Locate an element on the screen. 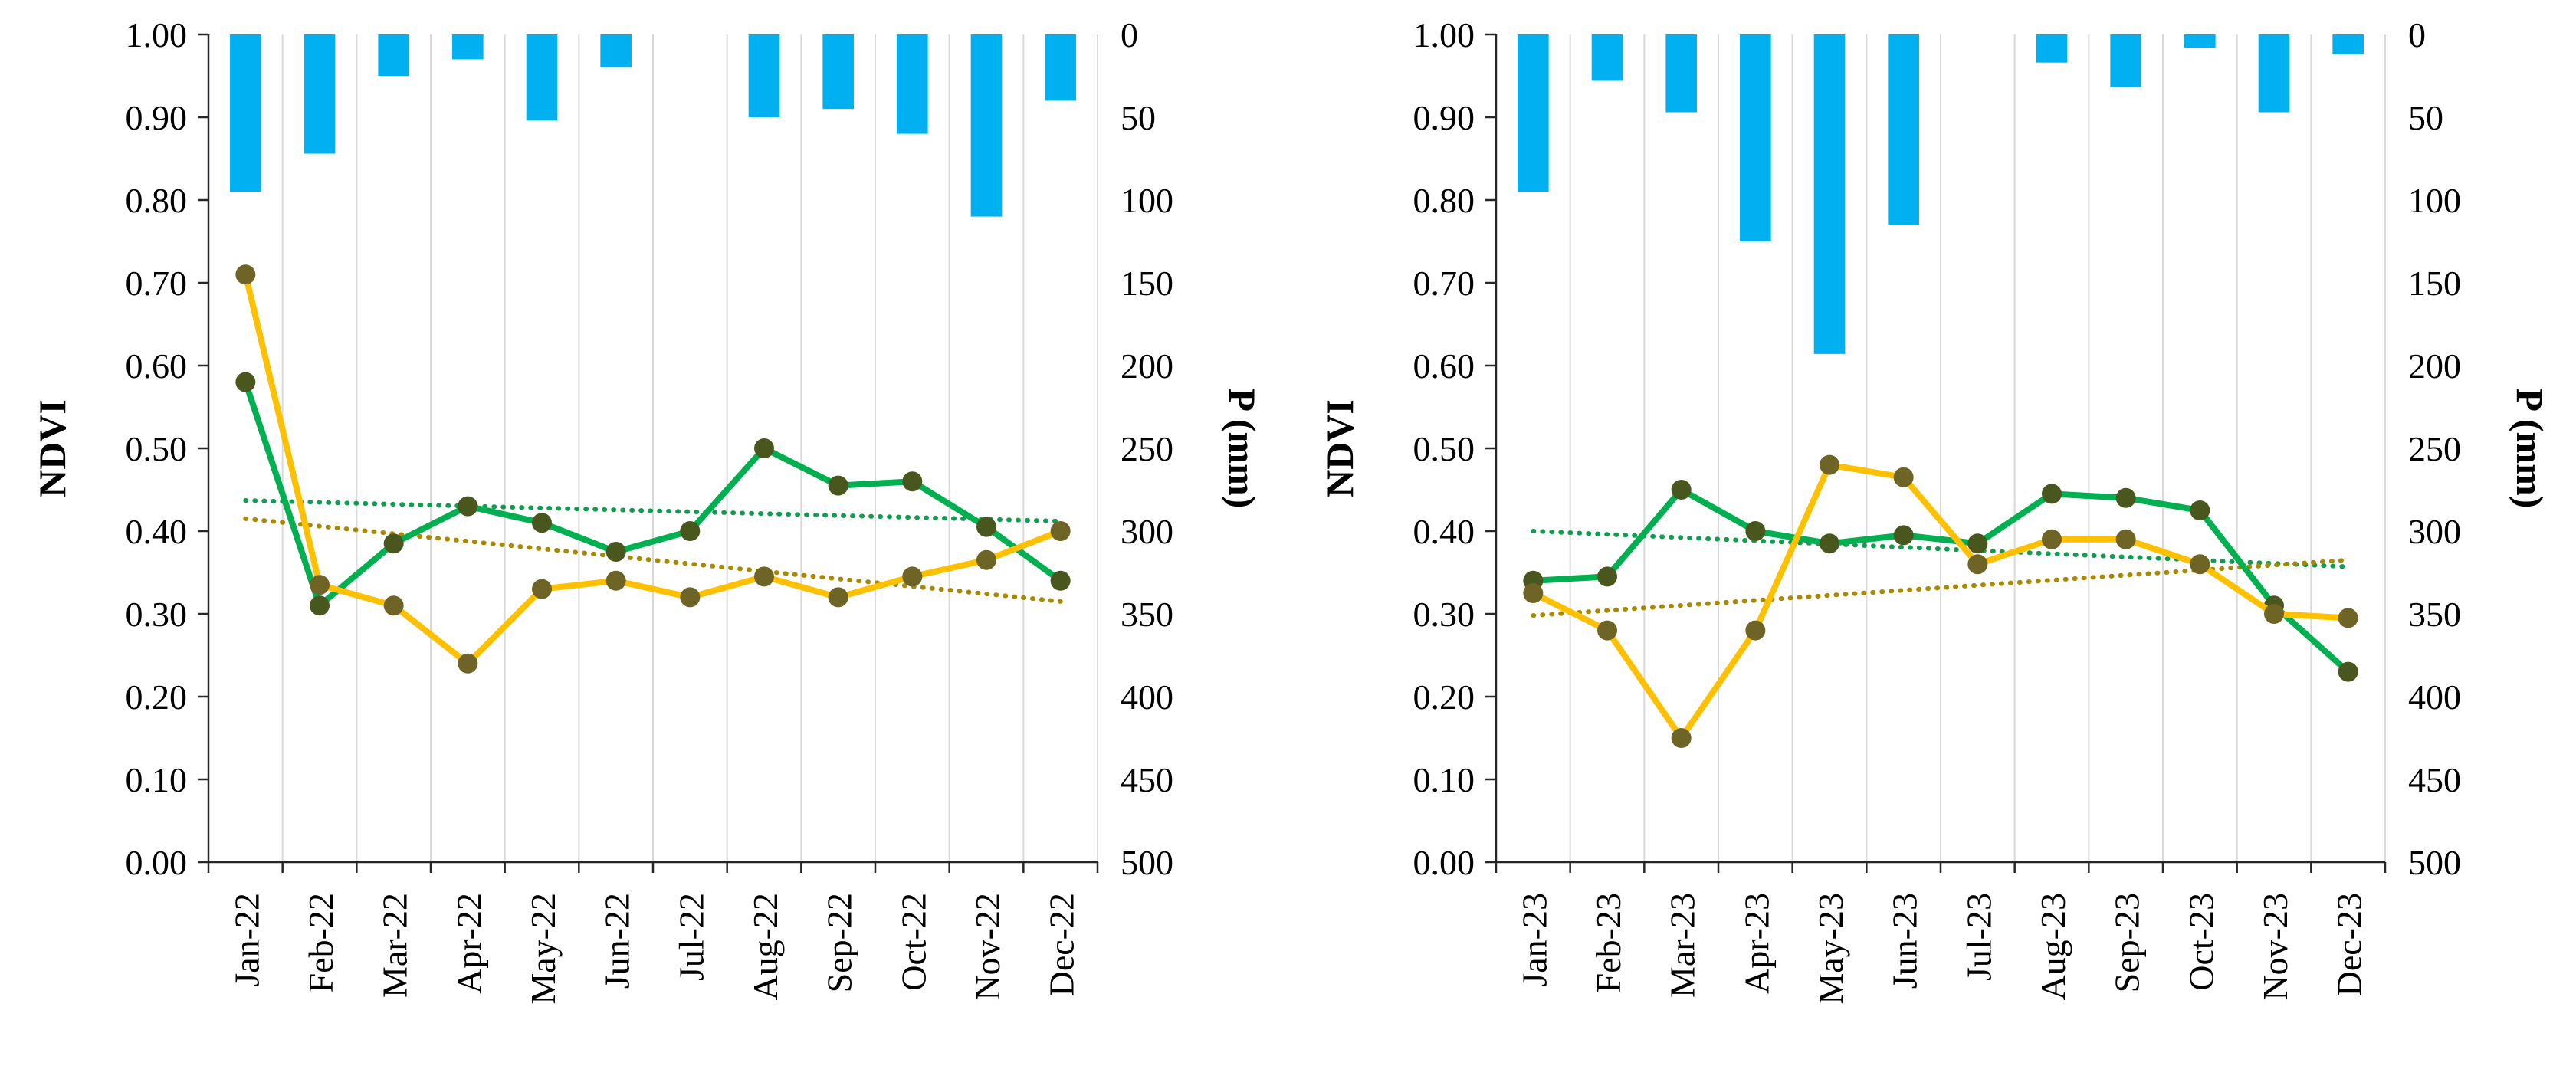 This screenshot has width=2576, height=1066. trendline-ndvi-yellow is located at coordinates (653, 560).